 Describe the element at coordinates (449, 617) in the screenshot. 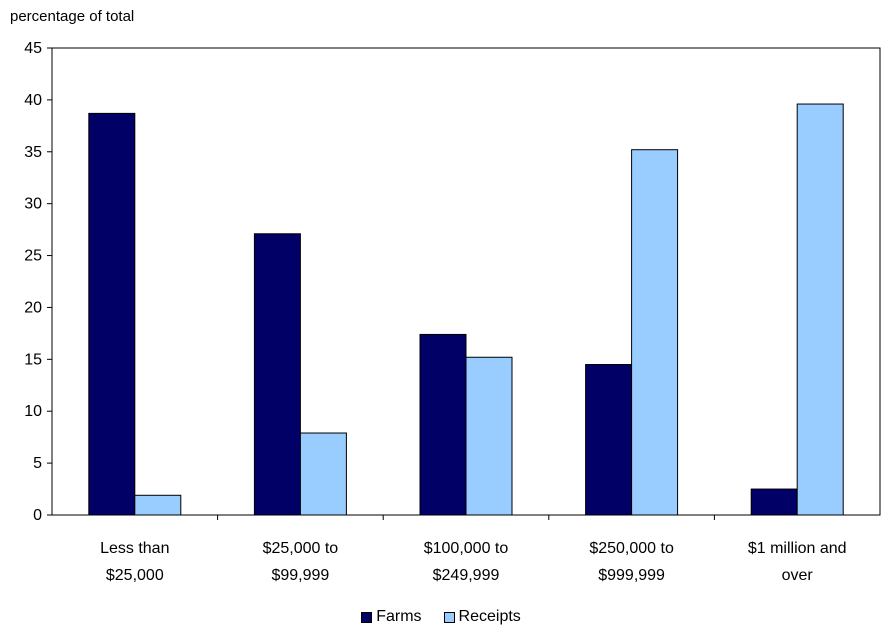

I see `legend-swatch-receipts` at that location.